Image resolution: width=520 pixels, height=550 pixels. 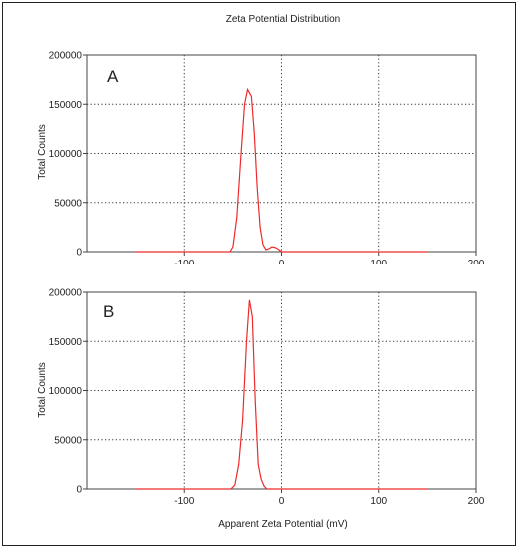 I want to click on panel-label-b: B, so click(x=108, y=311).